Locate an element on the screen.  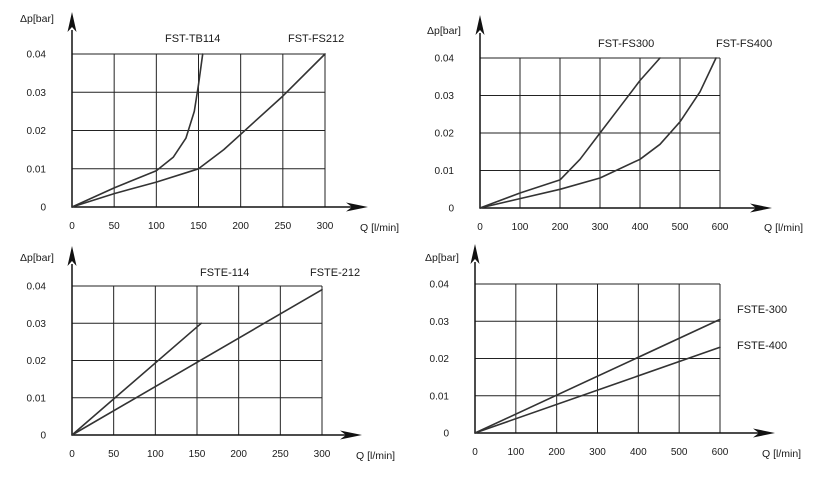
series-line-fst-fs212 is located at coordinates (198, 130).